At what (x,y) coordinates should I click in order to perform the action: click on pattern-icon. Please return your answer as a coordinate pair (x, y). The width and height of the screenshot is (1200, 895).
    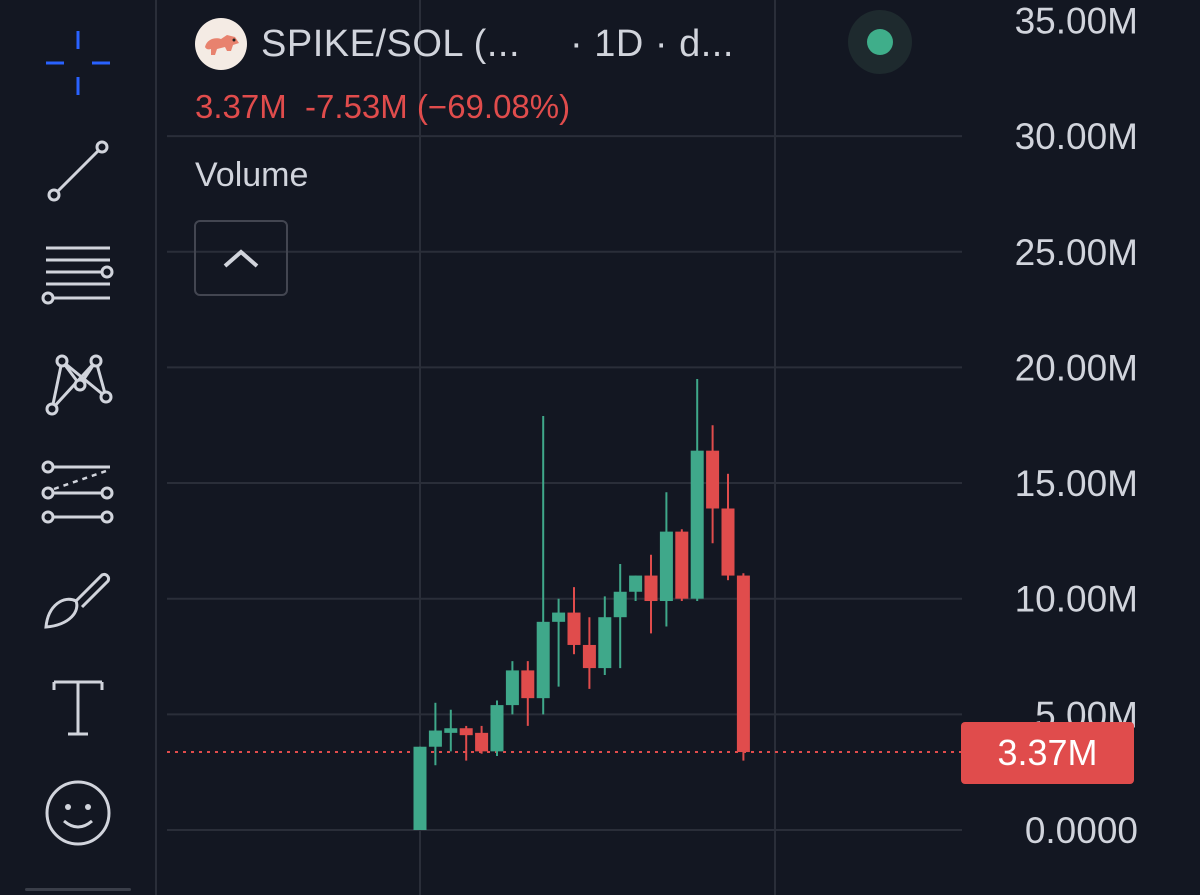
    Looking at the image, I should click on (79, 385).